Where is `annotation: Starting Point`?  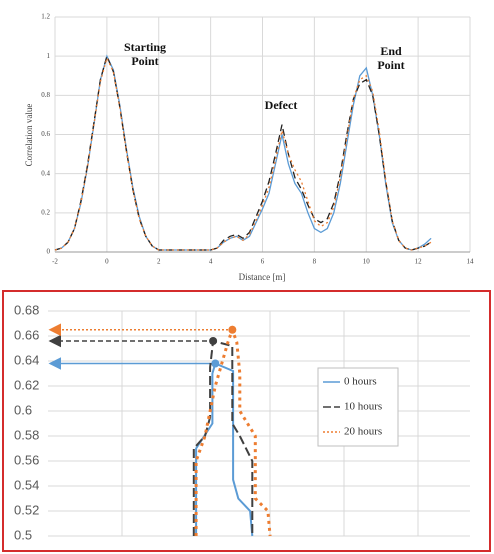 annotation: Starting Point is located at coordinates (145, 54).